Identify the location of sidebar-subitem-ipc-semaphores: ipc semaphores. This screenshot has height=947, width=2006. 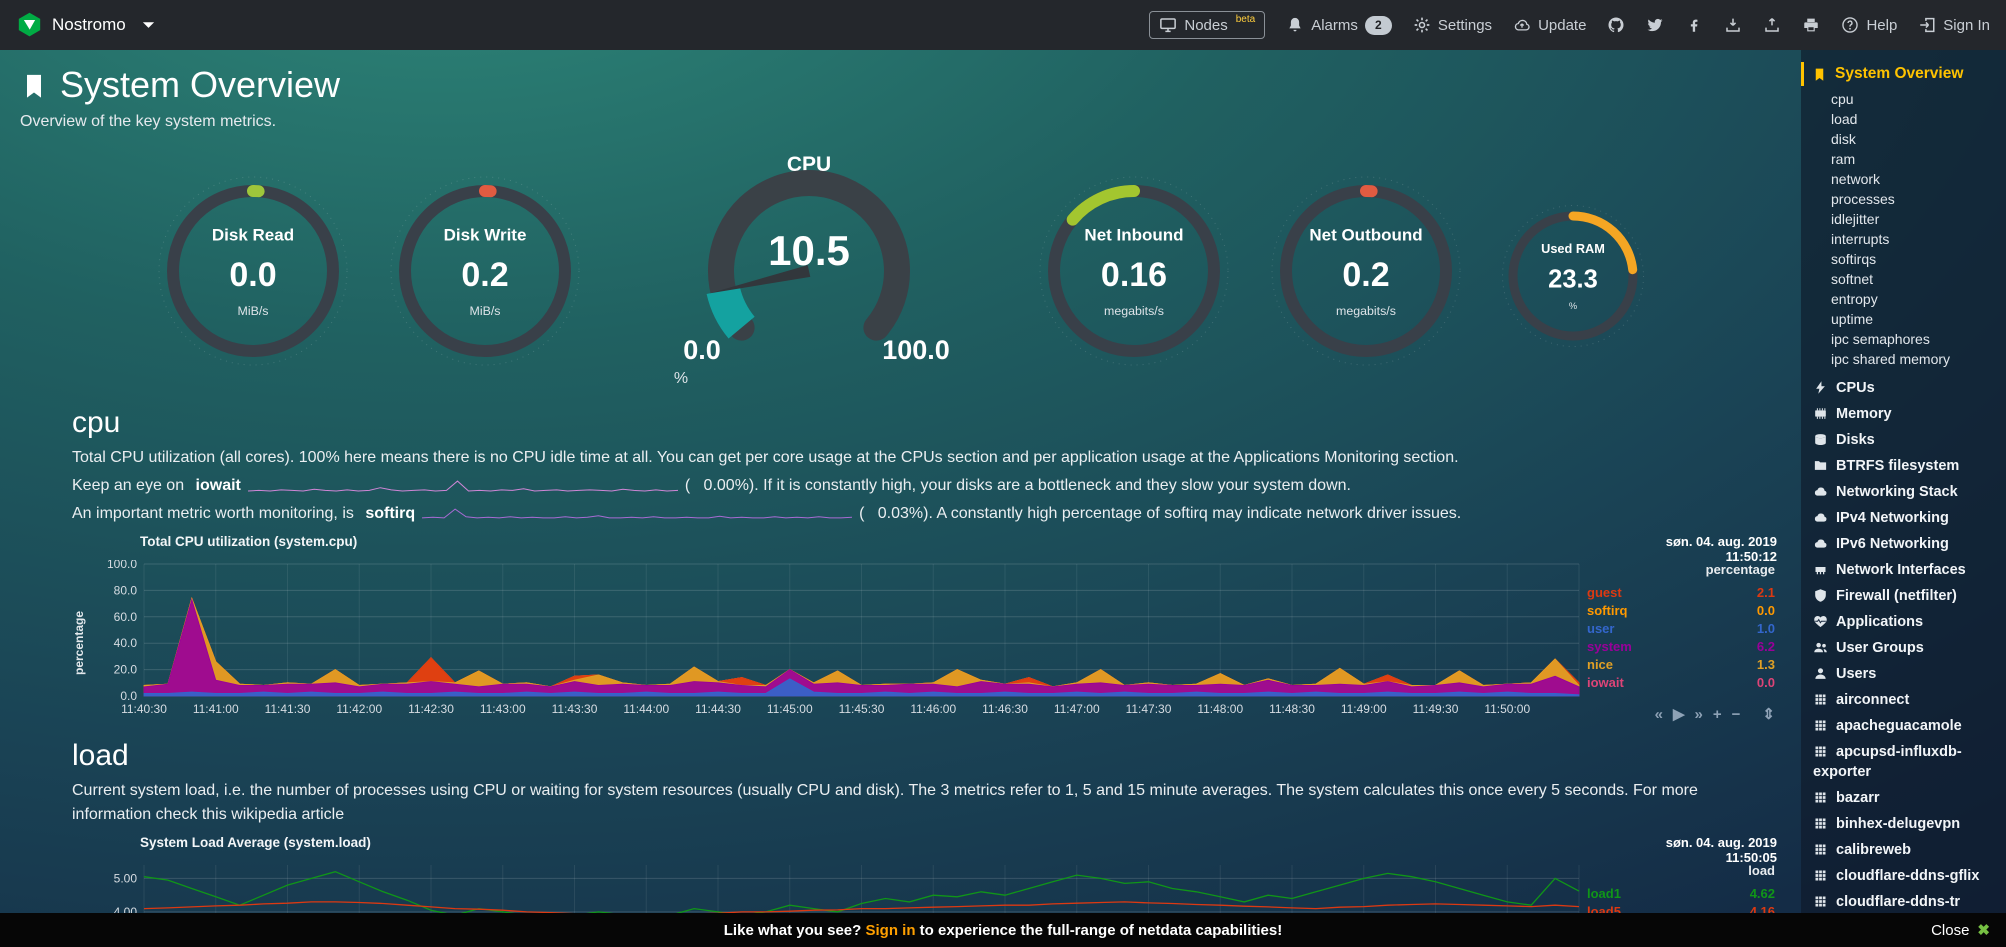
(1880, 339).